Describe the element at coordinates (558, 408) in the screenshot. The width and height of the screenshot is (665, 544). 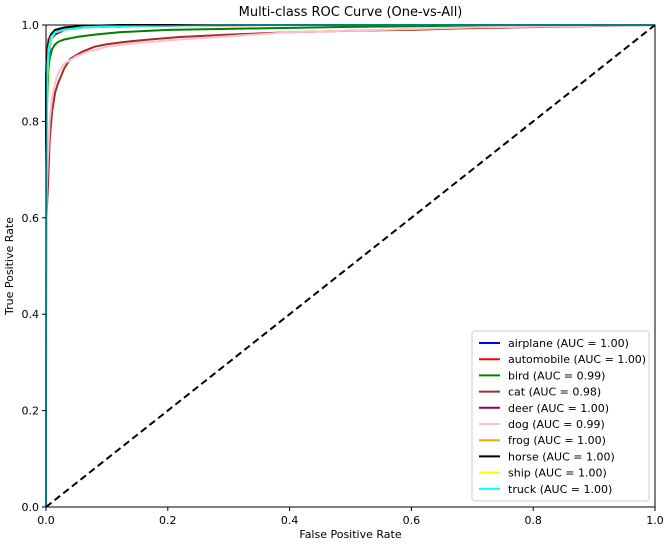
I see `legend-entry: deer (AUC = 1.00)` at that location.